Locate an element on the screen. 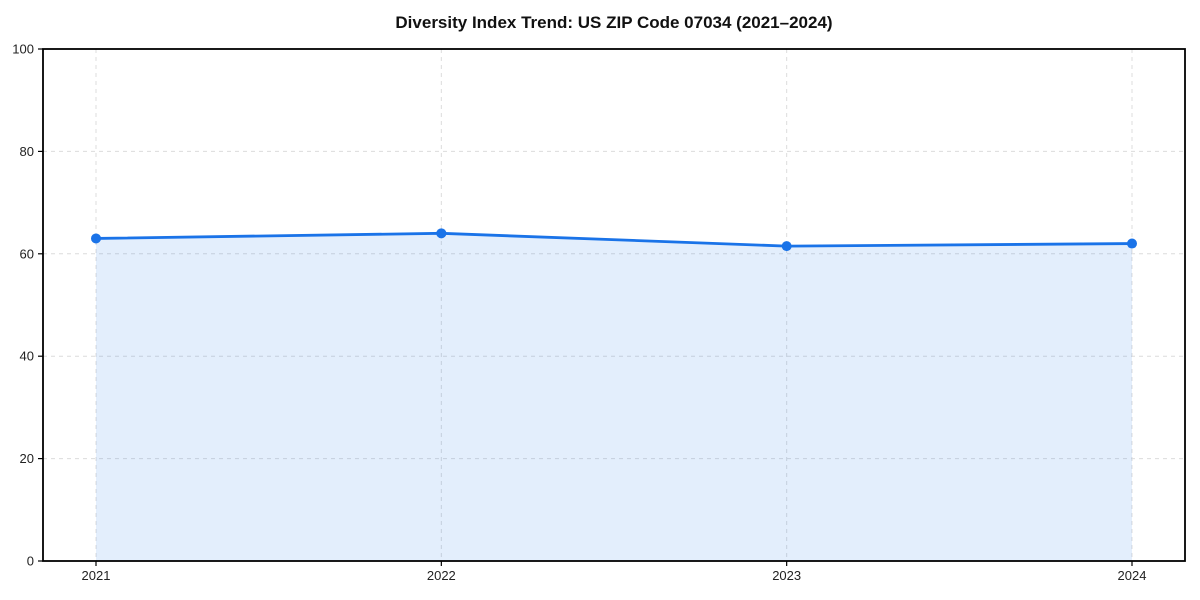 The height and width of the screenshot is (600, 1200). y-tick-label: 100 is located at coordinates (23, 49).